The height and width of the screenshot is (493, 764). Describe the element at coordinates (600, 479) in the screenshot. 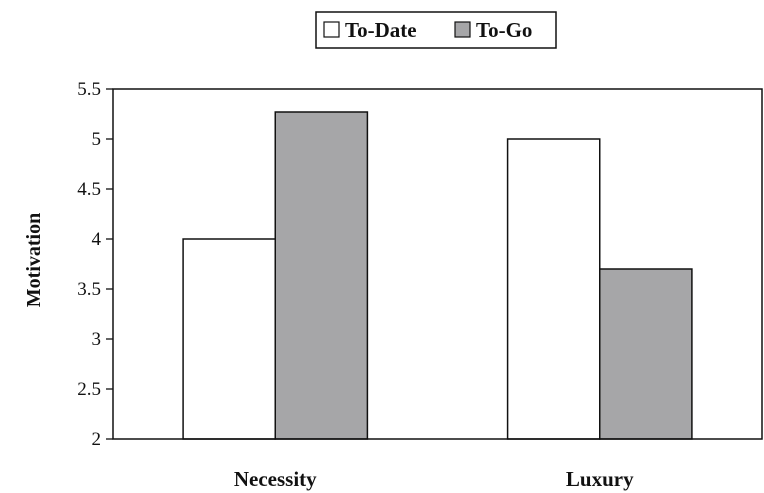

I see `x-category-label: Luxury` at that location.